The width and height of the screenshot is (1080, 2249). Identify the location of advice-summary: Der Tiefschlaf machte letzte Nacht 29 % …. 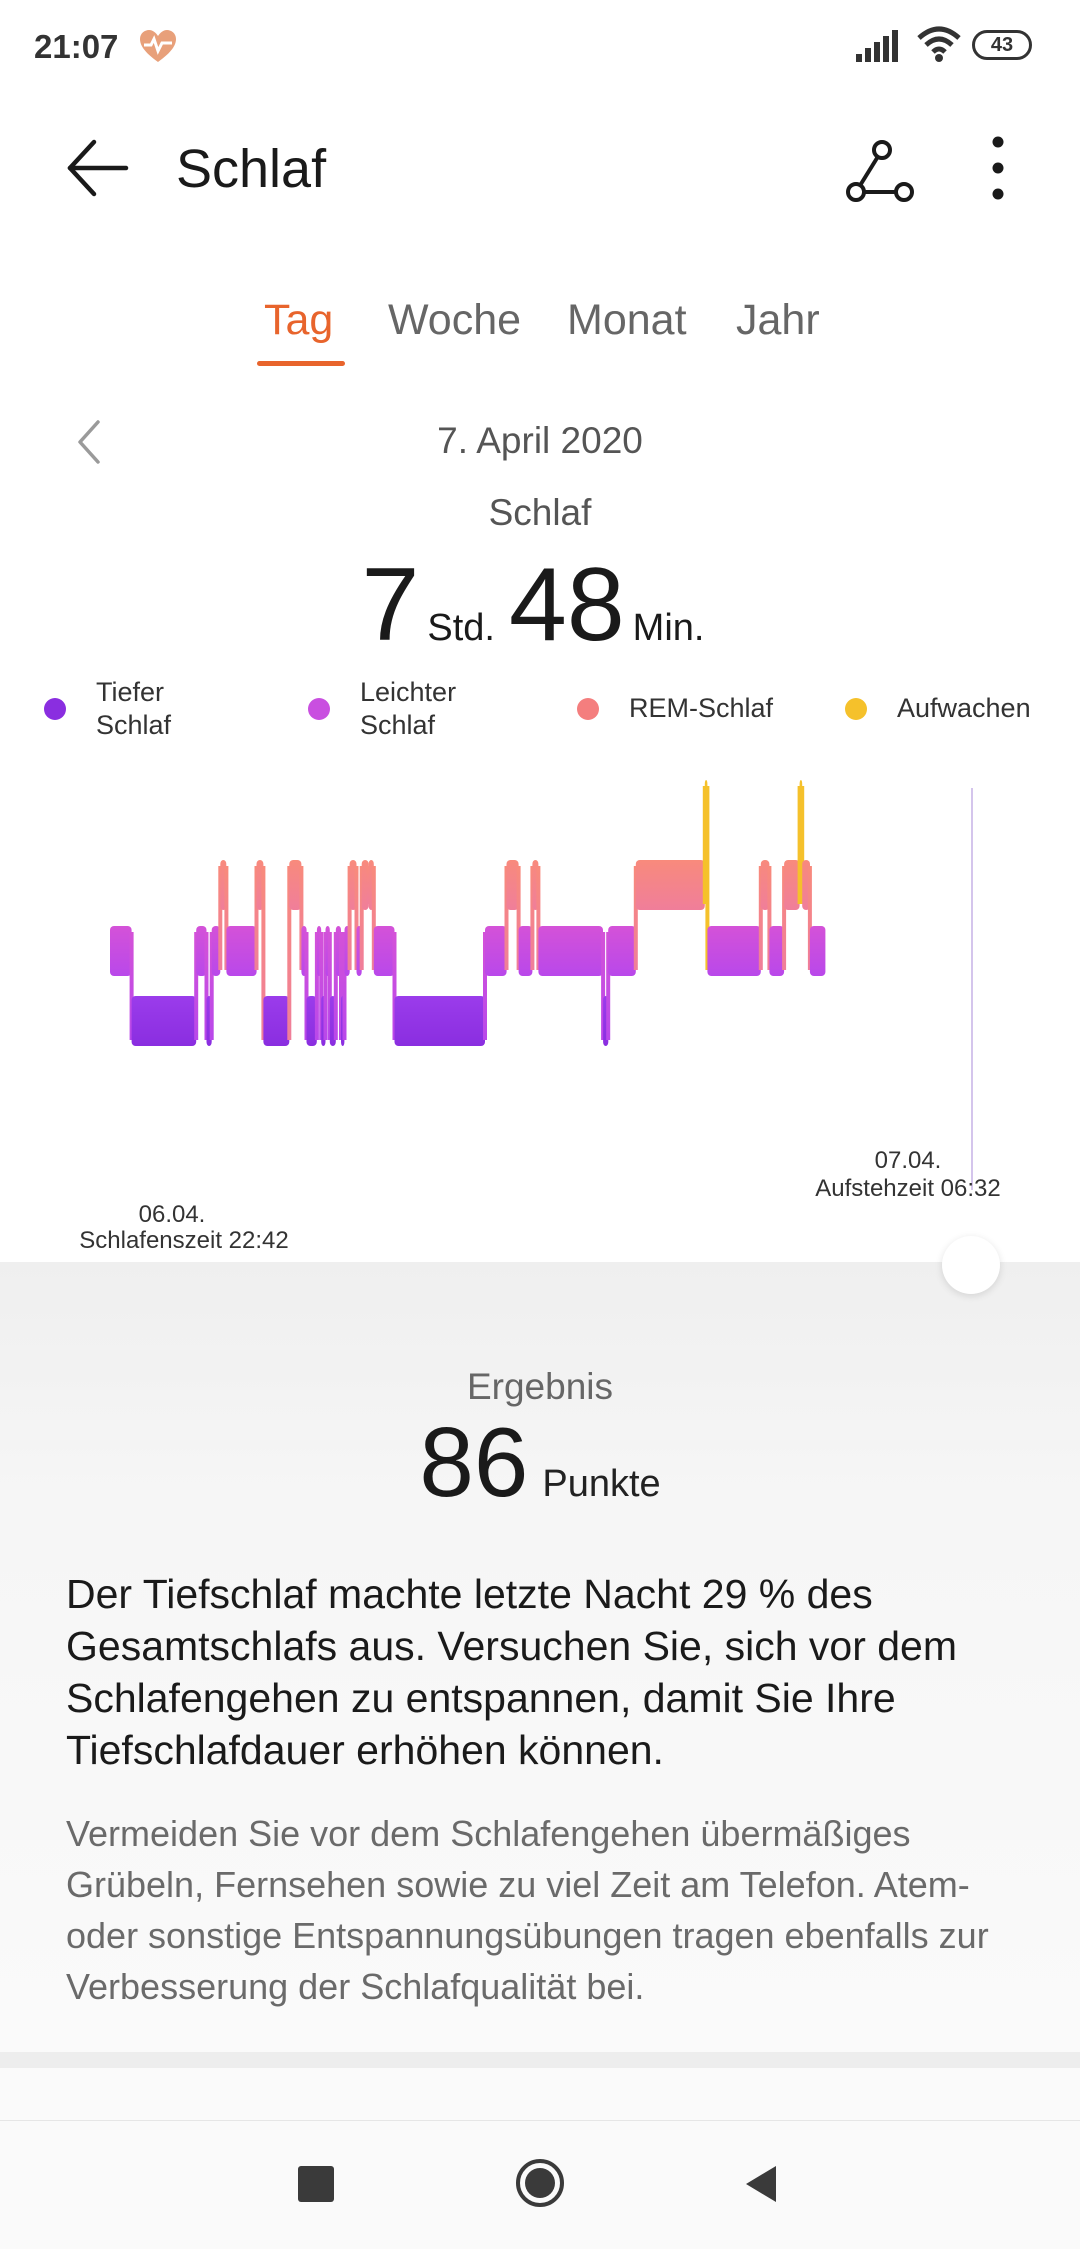
(512, 1672).